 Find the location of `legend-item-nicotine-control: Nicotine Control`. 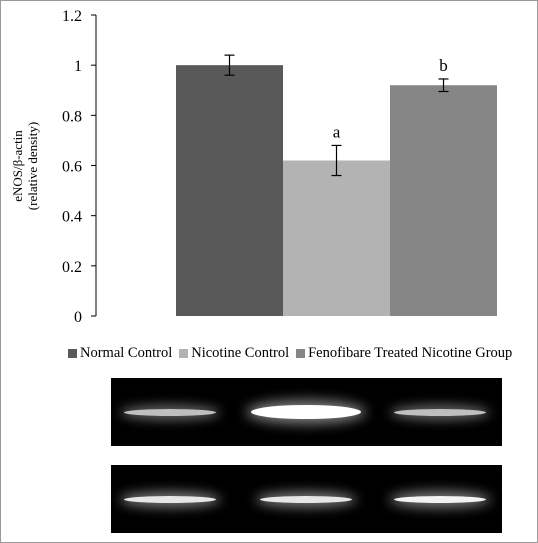

legend-item-nicotine-control: Nicotine Control is located at coordinates (234, 353).